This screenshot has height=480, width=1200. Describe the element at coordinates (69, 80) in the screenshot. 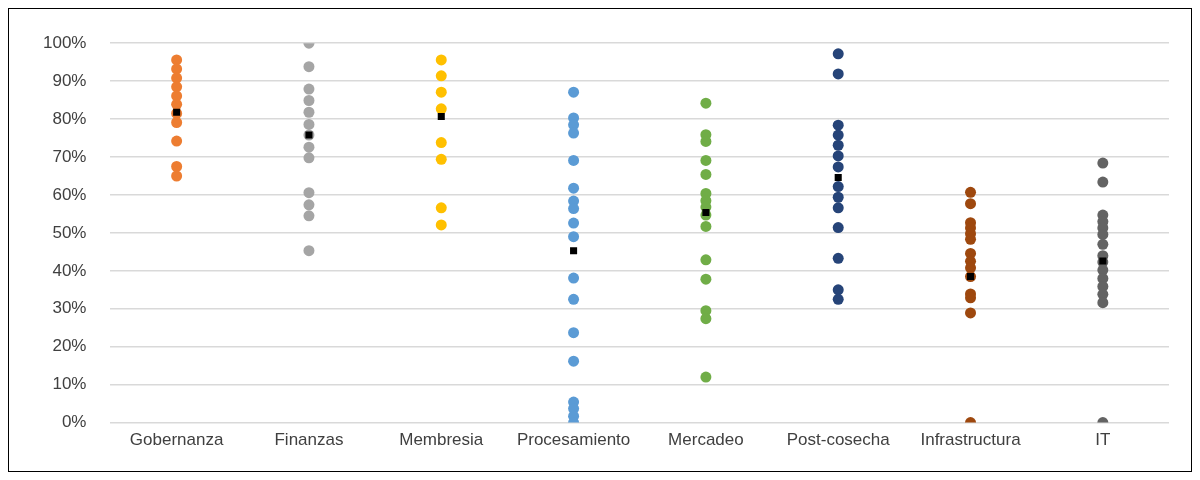

I see `y-tick-label: 90%` at that location.